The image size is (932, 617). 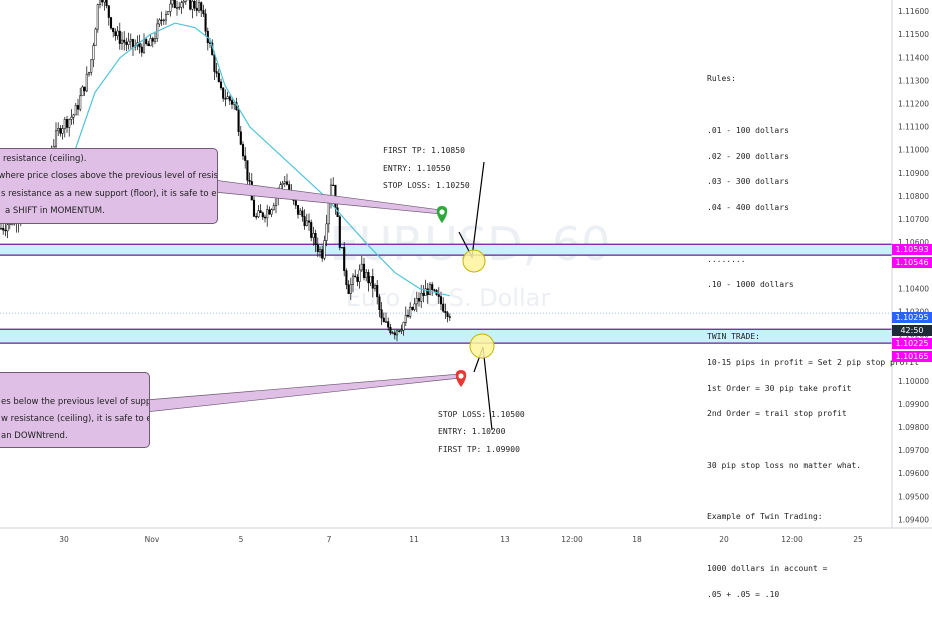 I want to click on long-trade-stop-loss: STOP LOSS: 1.10250, so click(x=426, y=185).